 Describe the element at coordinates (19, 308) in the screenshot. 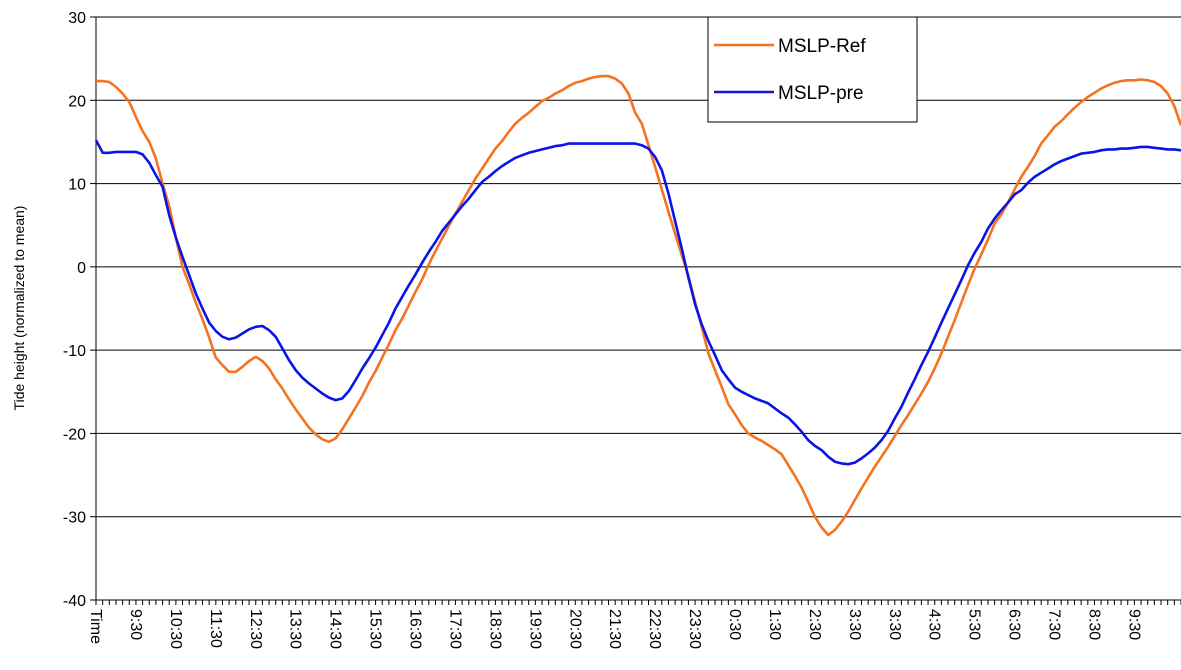

I see `y-axis-label: Tide height (normalized to mean)` at that location.